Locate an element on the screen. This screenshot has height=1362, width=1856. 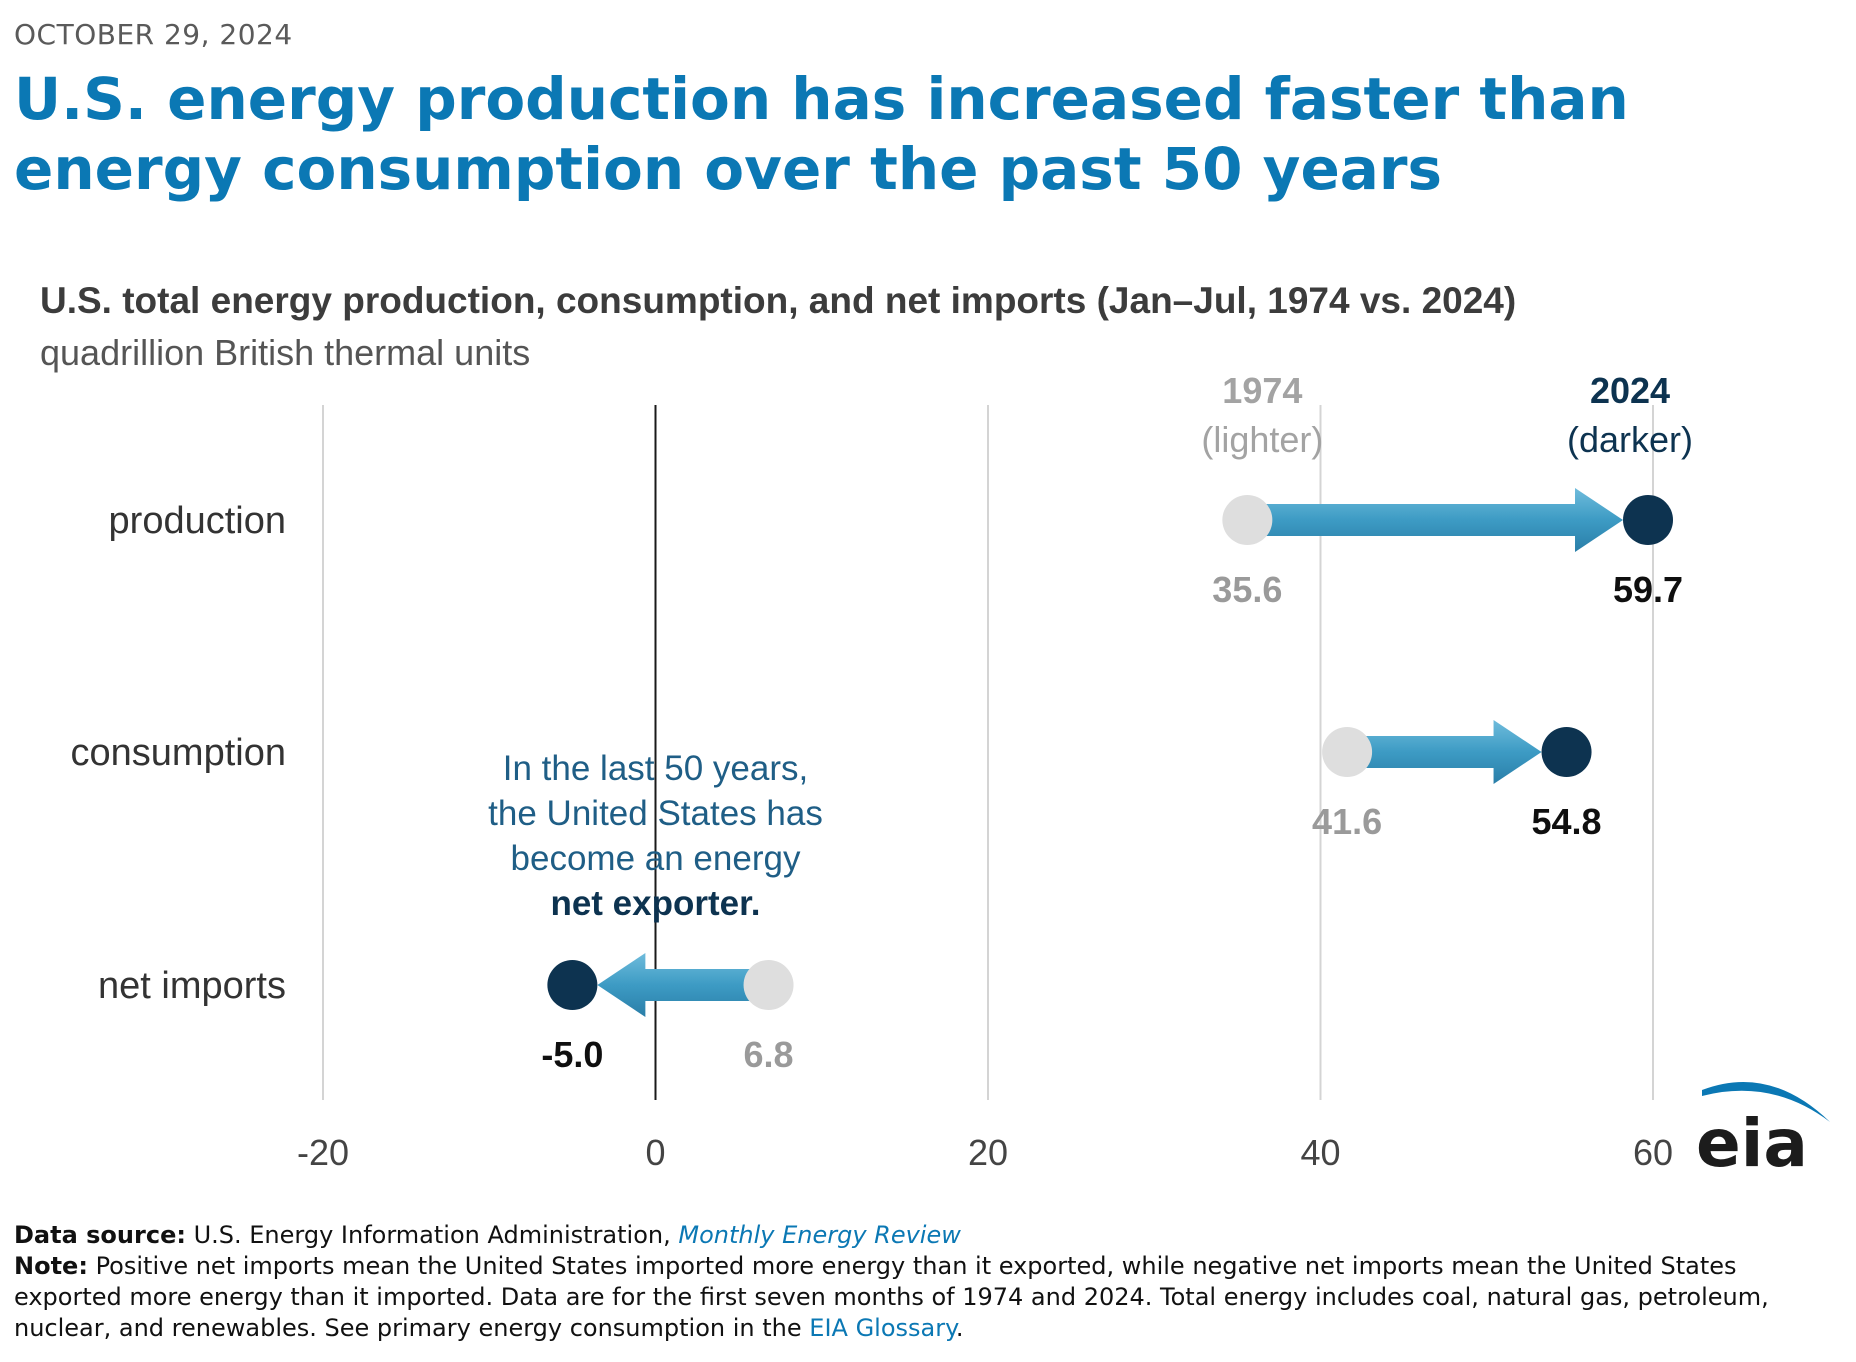
x-tick-label: 60 is located at coordinates (1653, 1152).